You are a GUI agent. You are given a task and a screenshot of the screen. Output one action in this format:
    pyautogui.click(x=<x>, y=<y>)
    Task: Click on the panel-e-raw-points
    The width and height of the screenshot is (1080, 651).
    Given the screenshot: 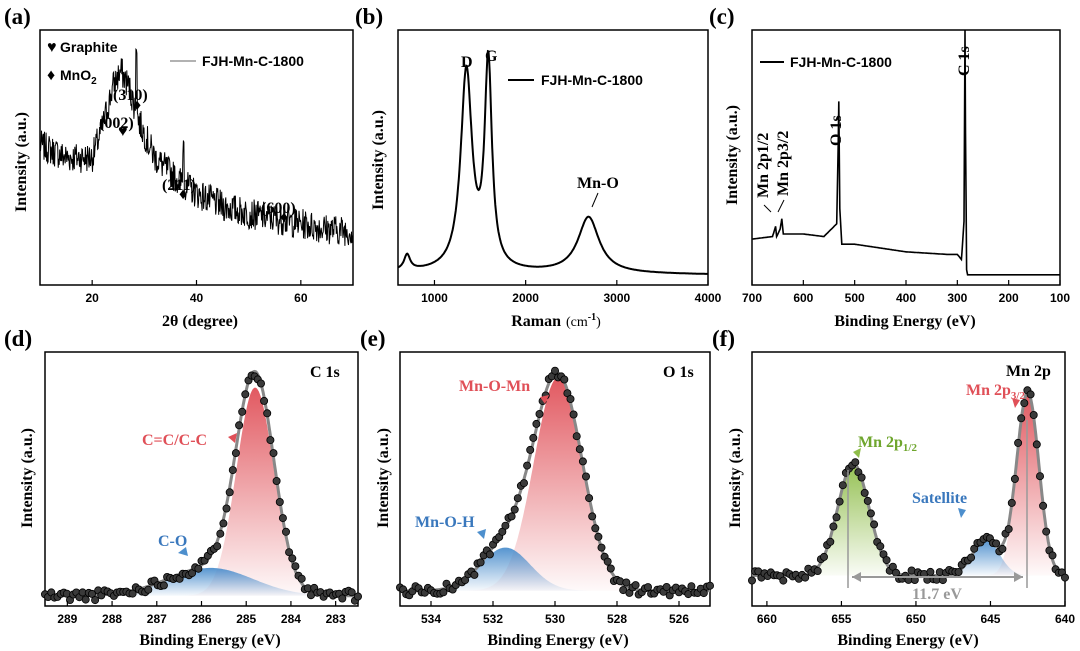 What is the action you would take?
    pyautogui.click(x=555, y=483)
    